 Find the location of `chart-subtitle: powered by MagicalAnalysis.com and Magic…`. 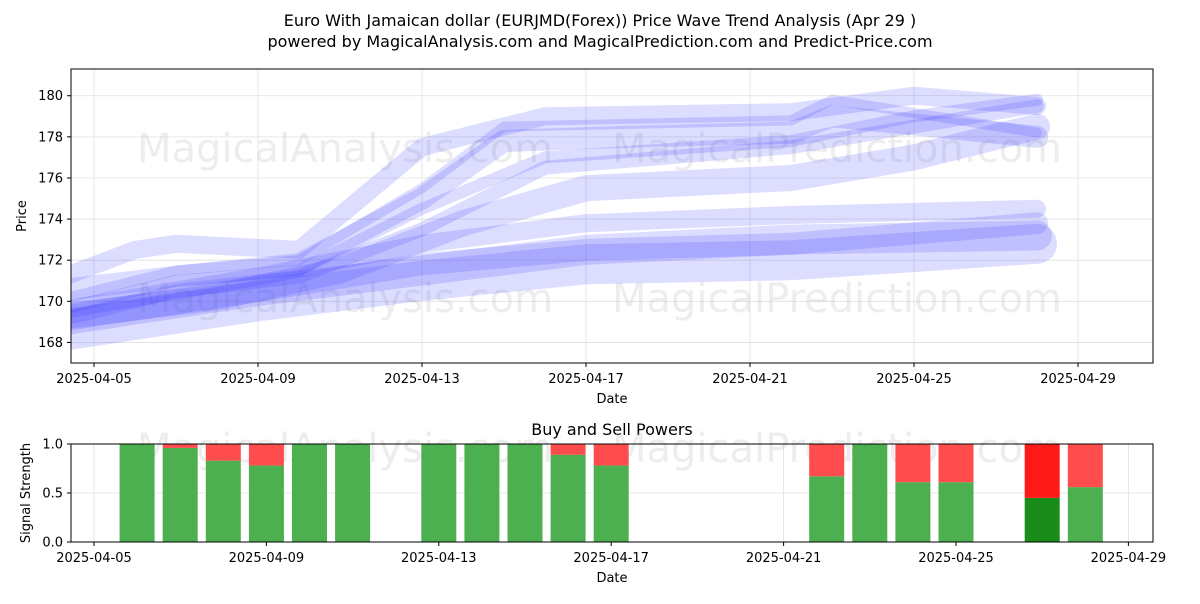

chart-subtitle: powered by MagicalAnalysis.com and Magic… is located at coordinates (599, 41).